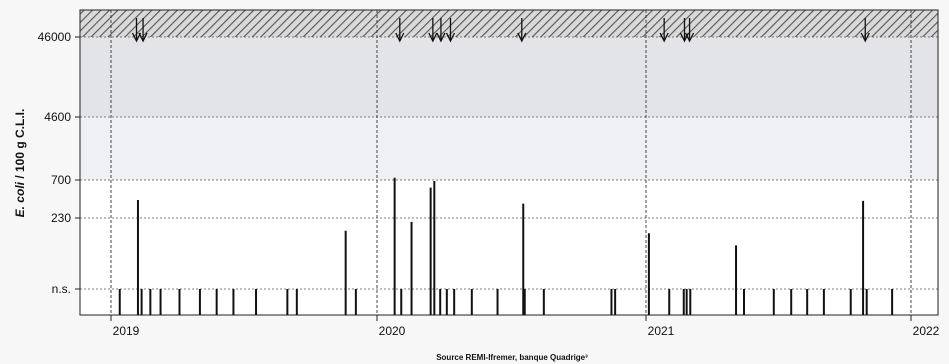  Describe the element at coordinates (392, 331) in the screenshot. I see `x-tick-label: 2020` at that location.